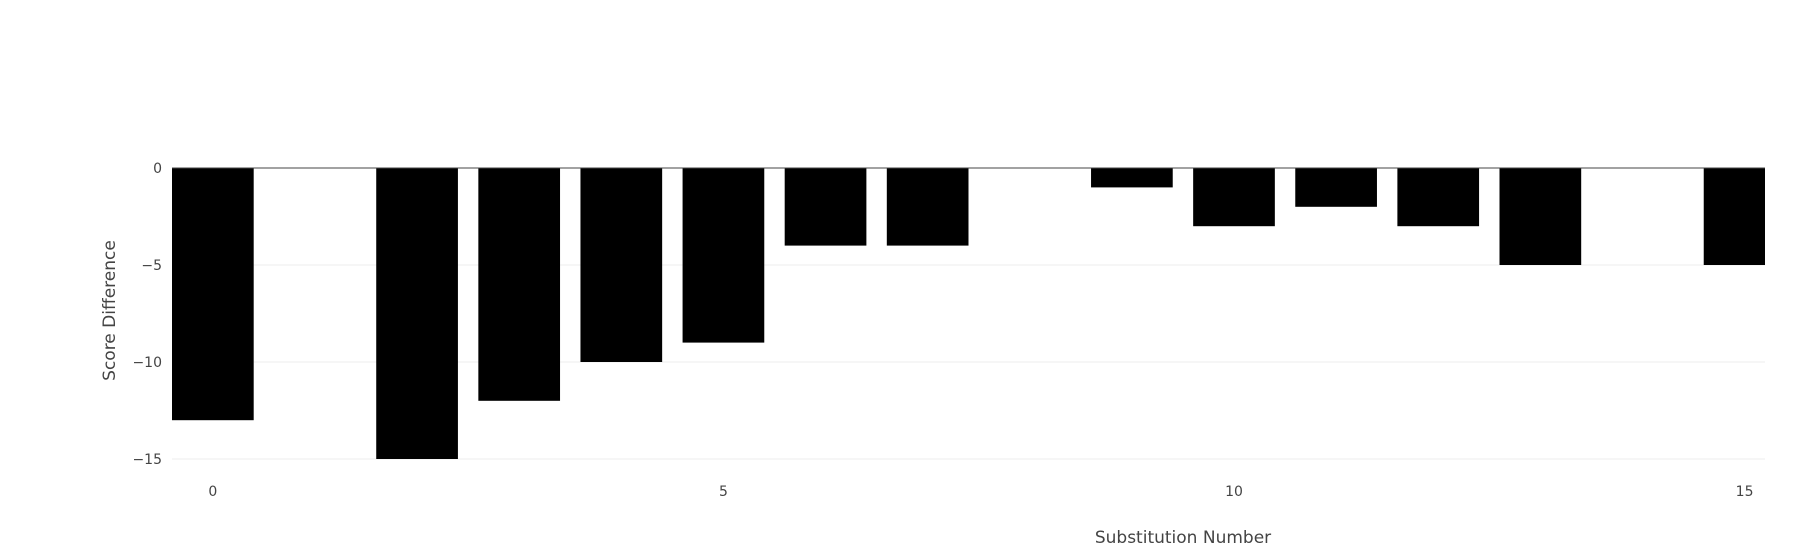 This screenshot has width=1804, height=554. Describe the element at coordinates (147, 314) in the screenshot. I see `y-axis-ticks: 0 −5 −10 −15` at that location.